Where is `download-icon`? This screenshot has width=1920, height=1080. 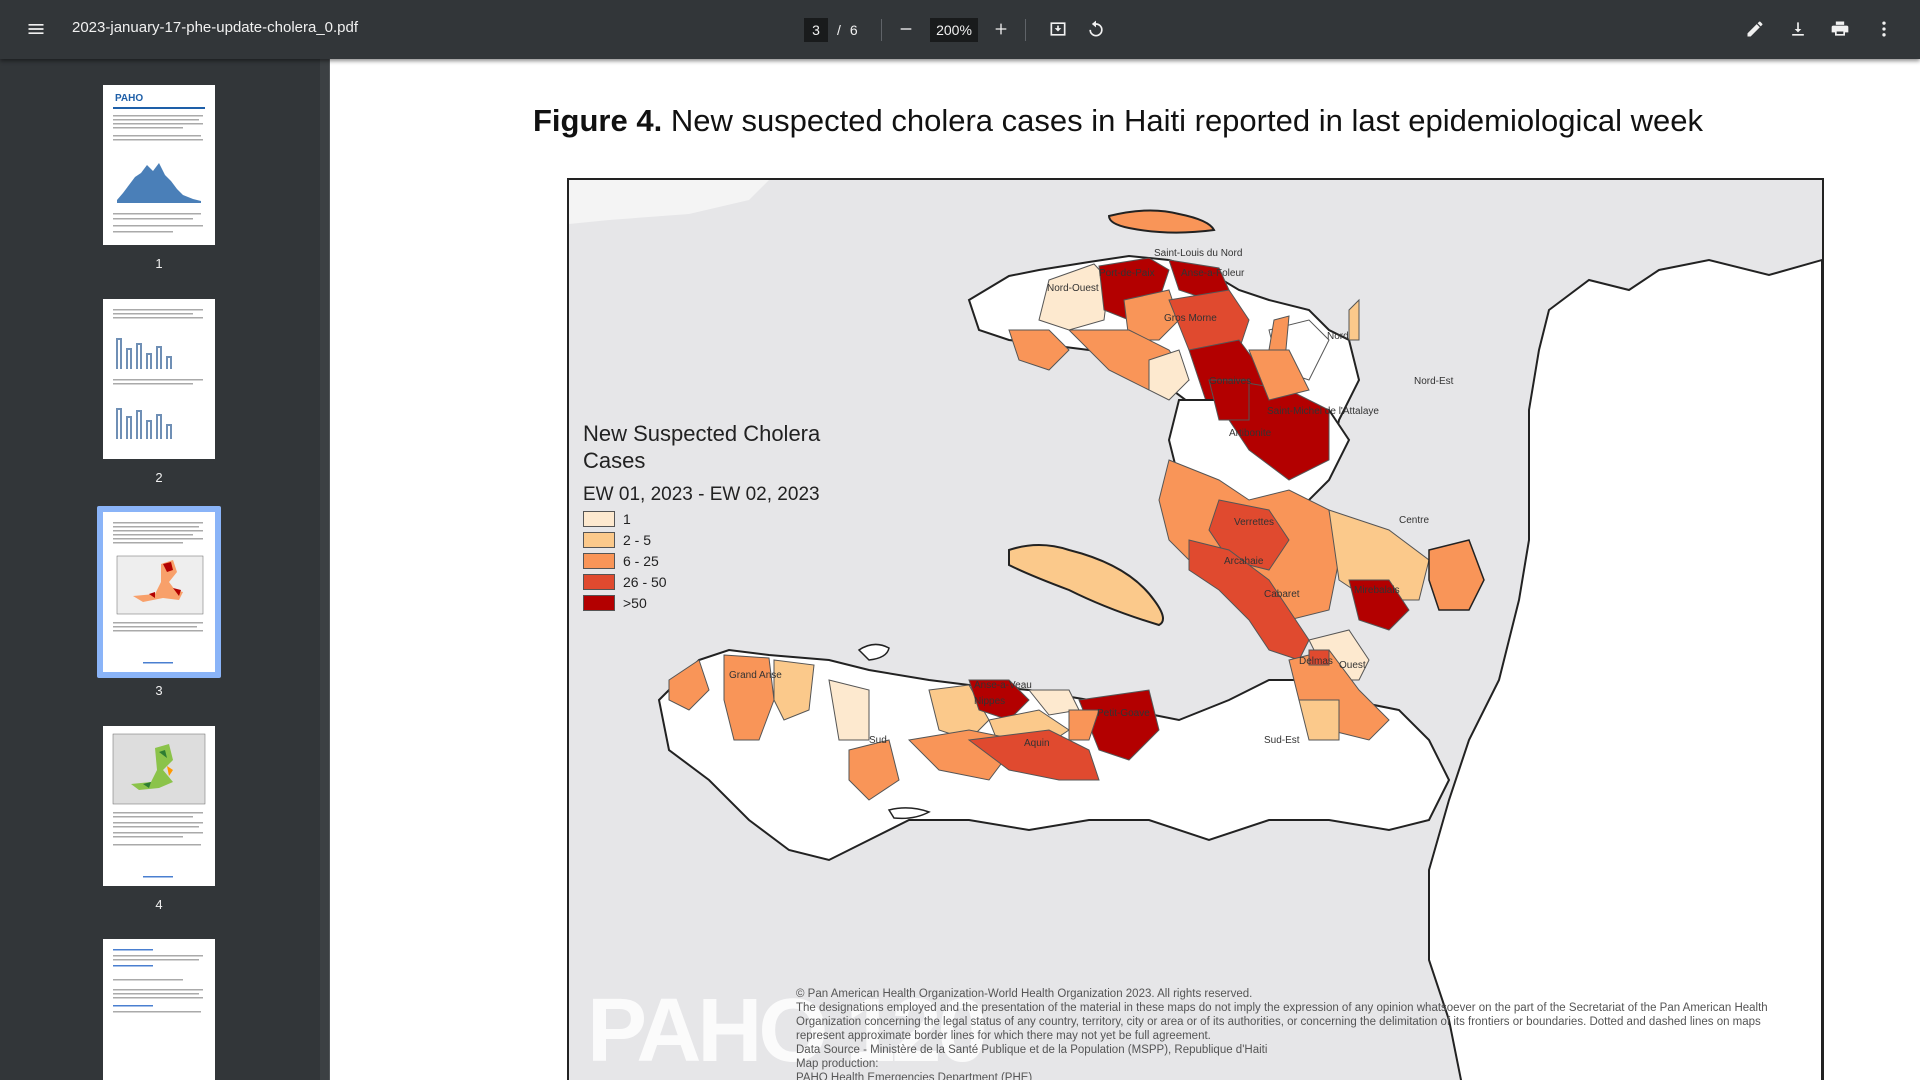
download-icon is located at coordinates (1798, 29).